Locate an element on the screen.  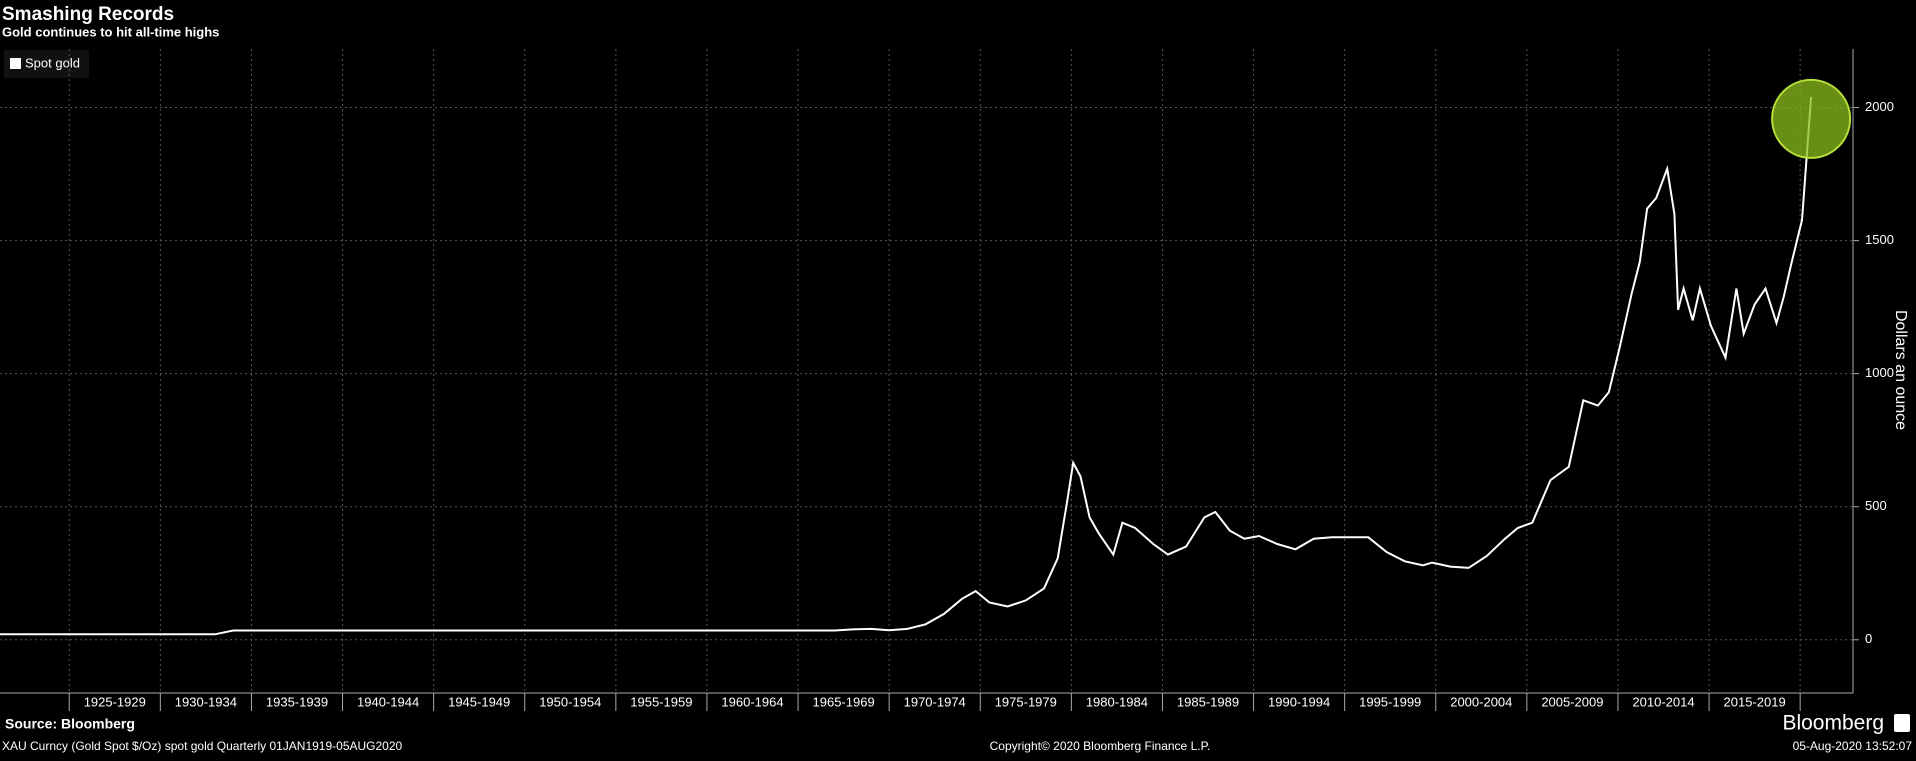
brand-icon is located at coordinates (1902, 723).